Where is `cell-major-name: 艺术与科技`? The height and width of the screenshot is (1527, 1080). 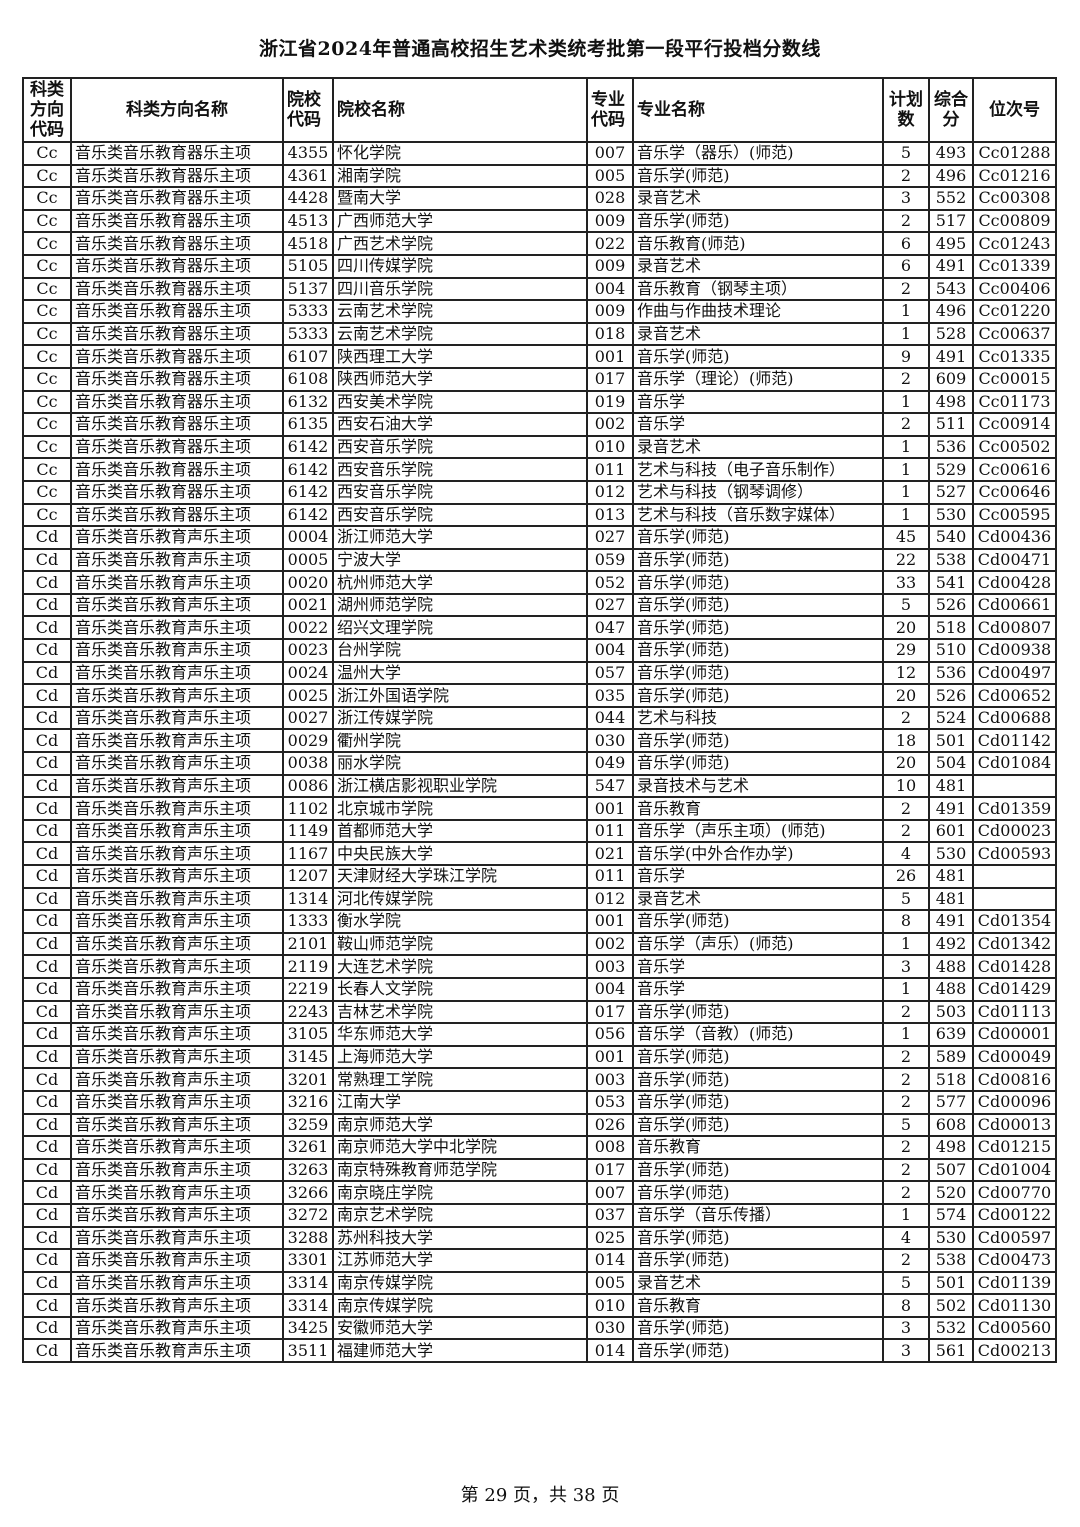
cell-major-name: 艺术与科技 is located at coordinates (758, 718).